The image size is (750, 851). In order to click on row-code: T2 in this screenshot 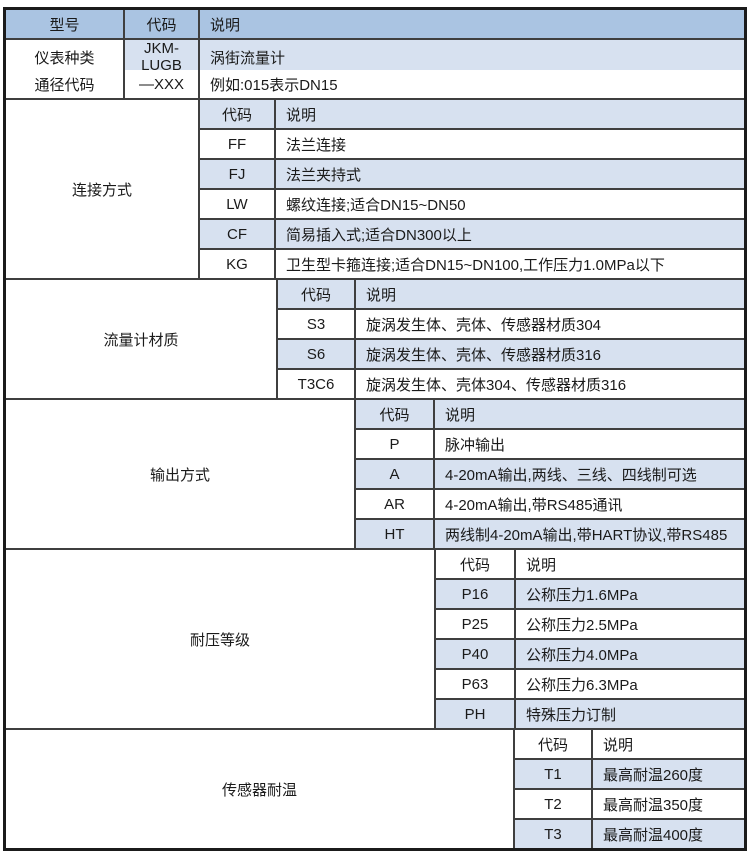, I will do `click(554, 804)`.